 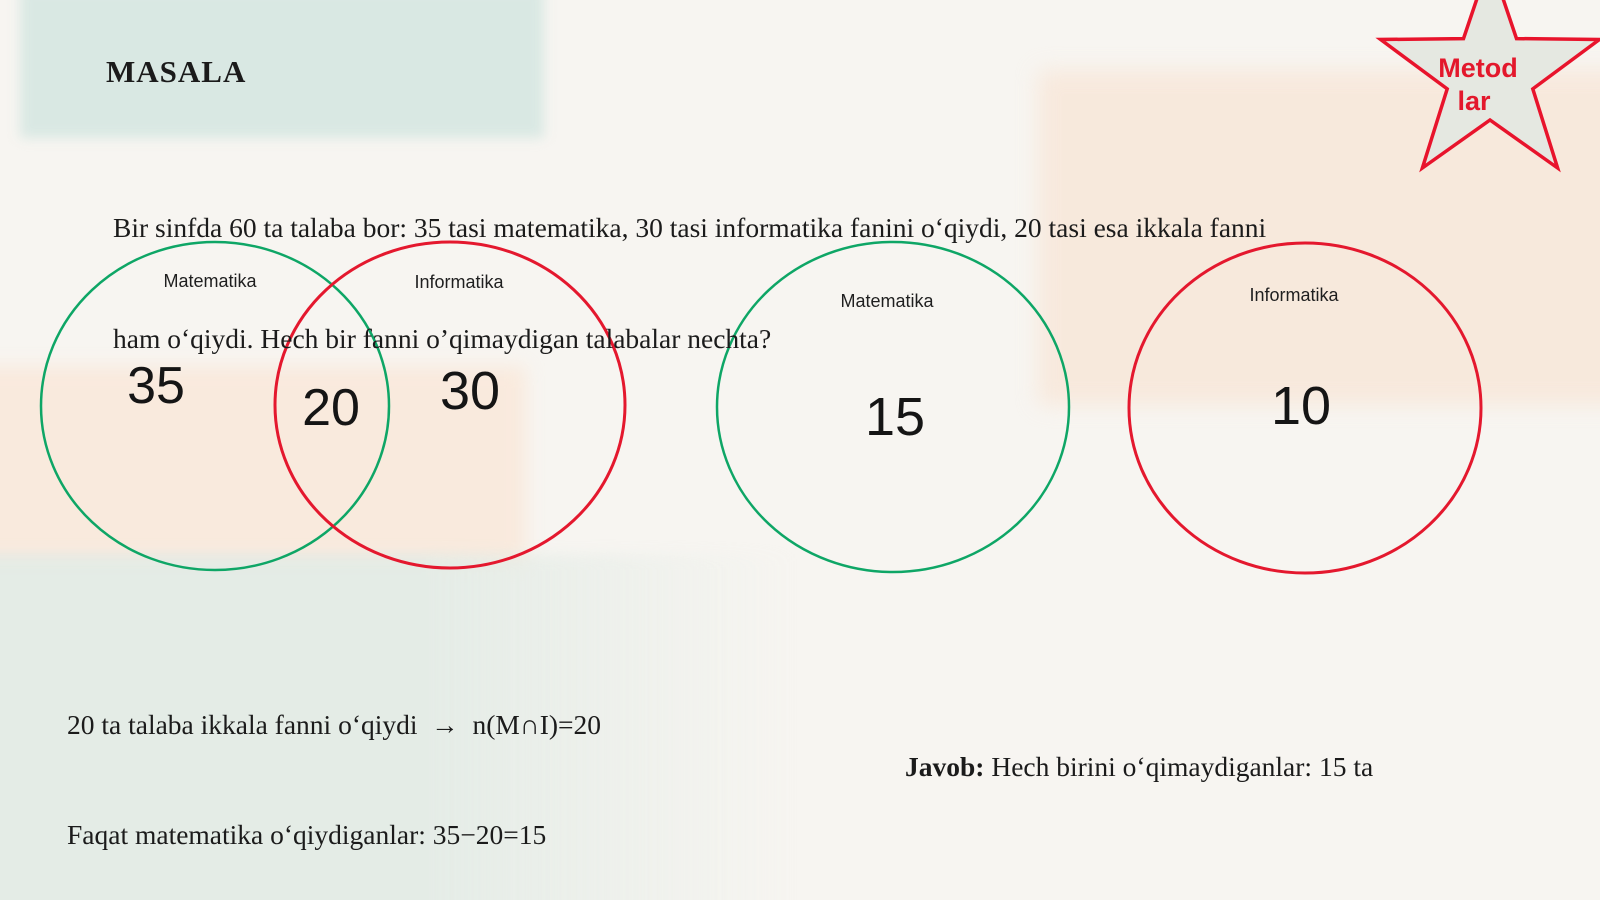 What do you see at coordinates (459, 282) in the screenshot?
I see `venn1-informatika-label: Informatika` at bounding box center [459, 282].